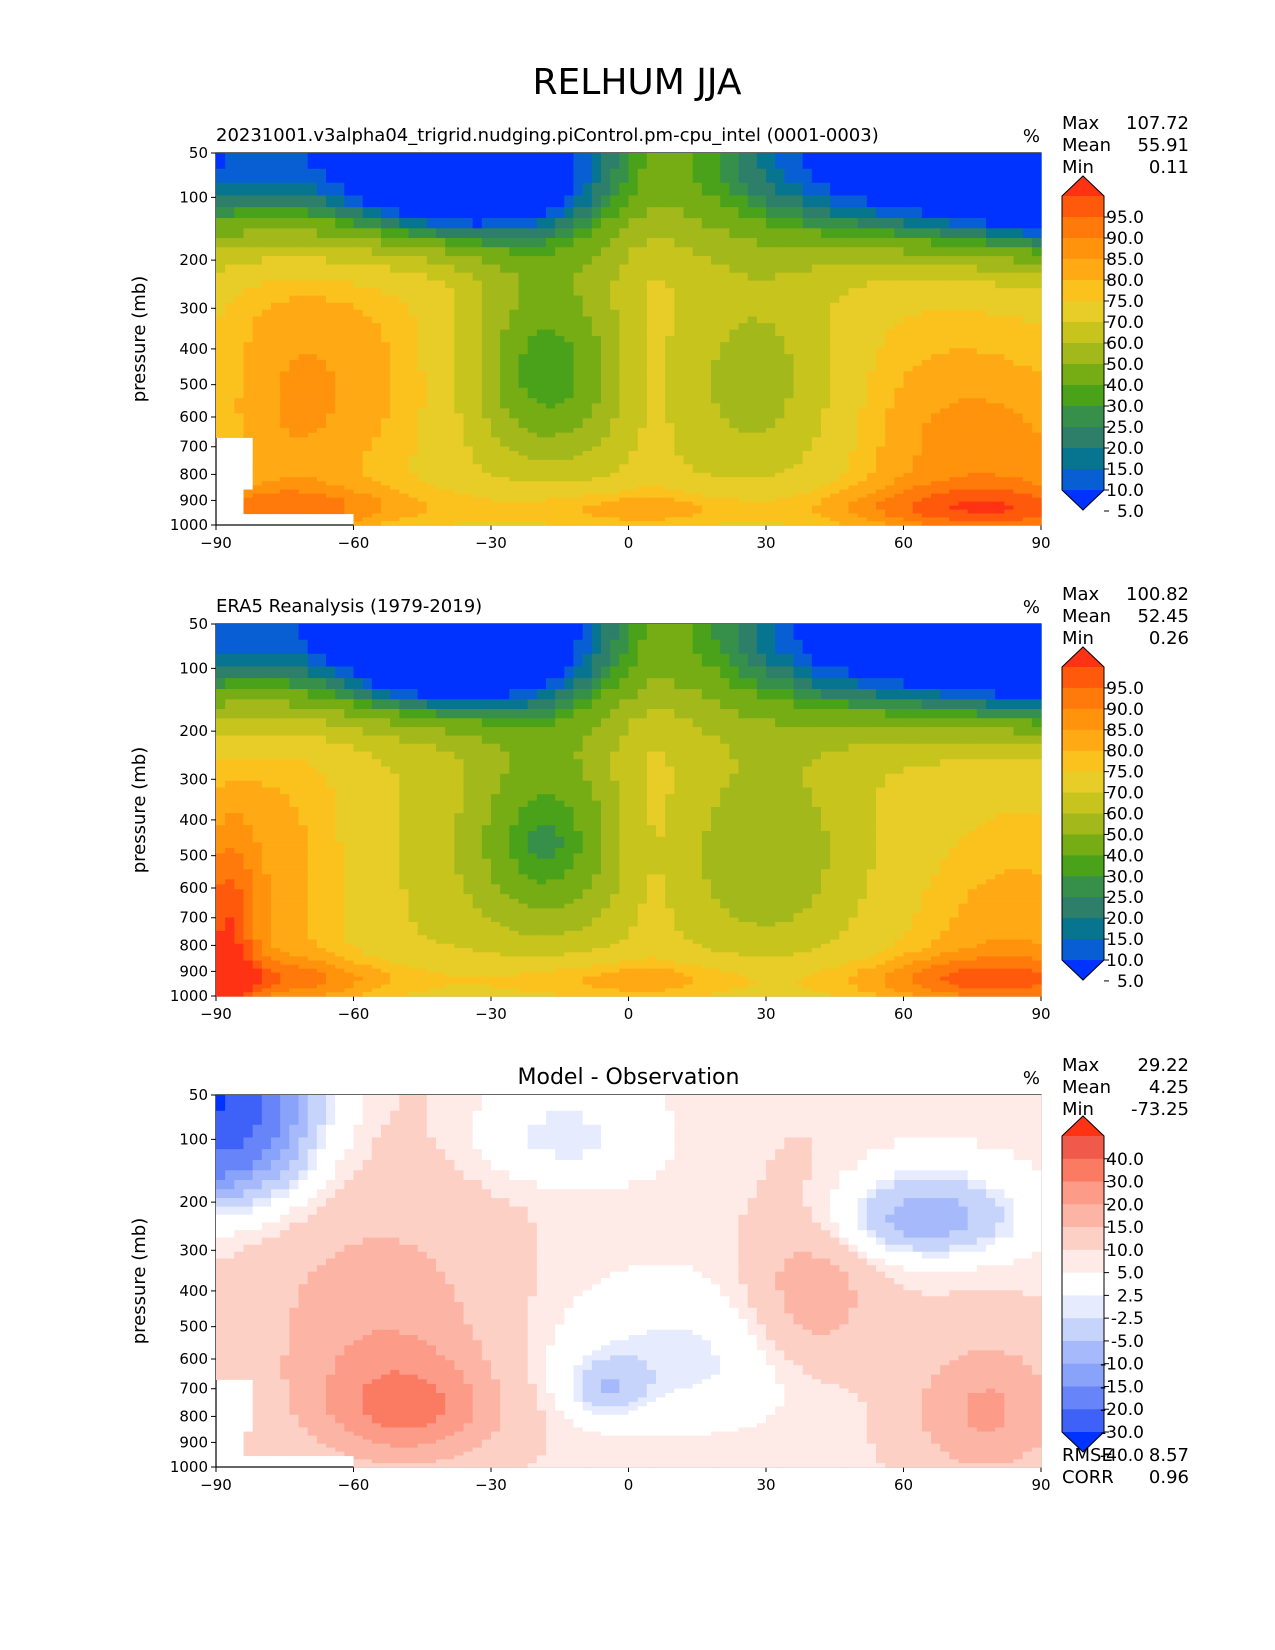 The image size is (1275, 1650). Describe the element at coordinates (1083, 438) in the screenshot. I see `colorbar-swatch` at that location.